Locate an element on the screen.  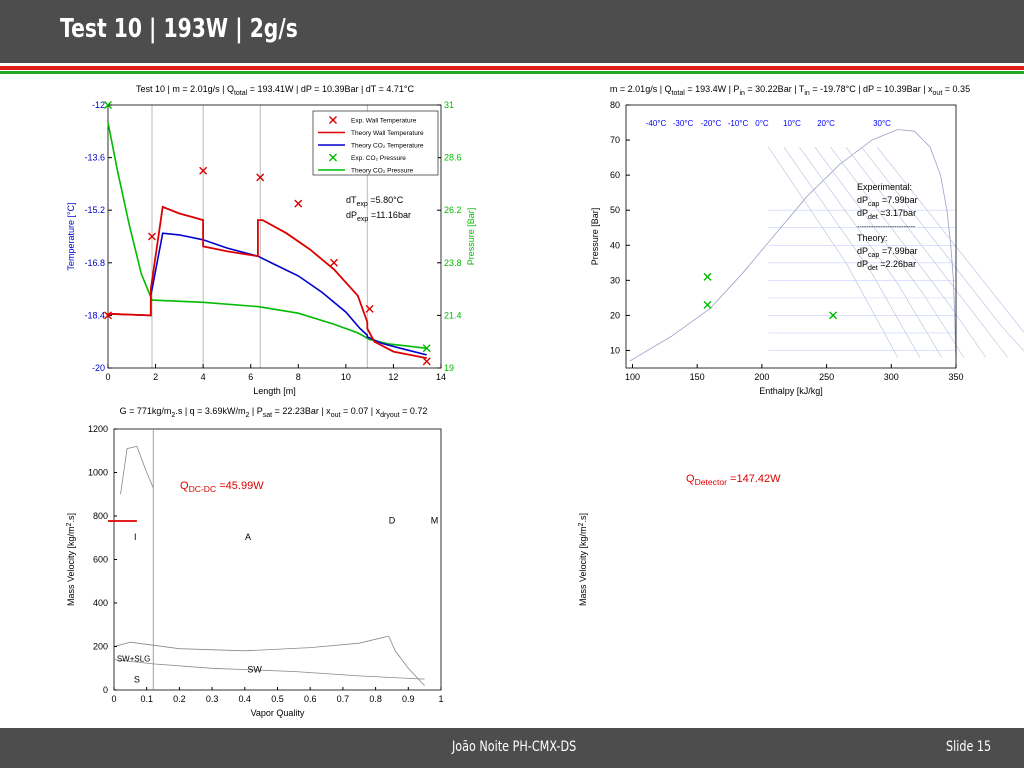
textbox-line: dPdet =3.17bar is located at coordinates (886, 214).